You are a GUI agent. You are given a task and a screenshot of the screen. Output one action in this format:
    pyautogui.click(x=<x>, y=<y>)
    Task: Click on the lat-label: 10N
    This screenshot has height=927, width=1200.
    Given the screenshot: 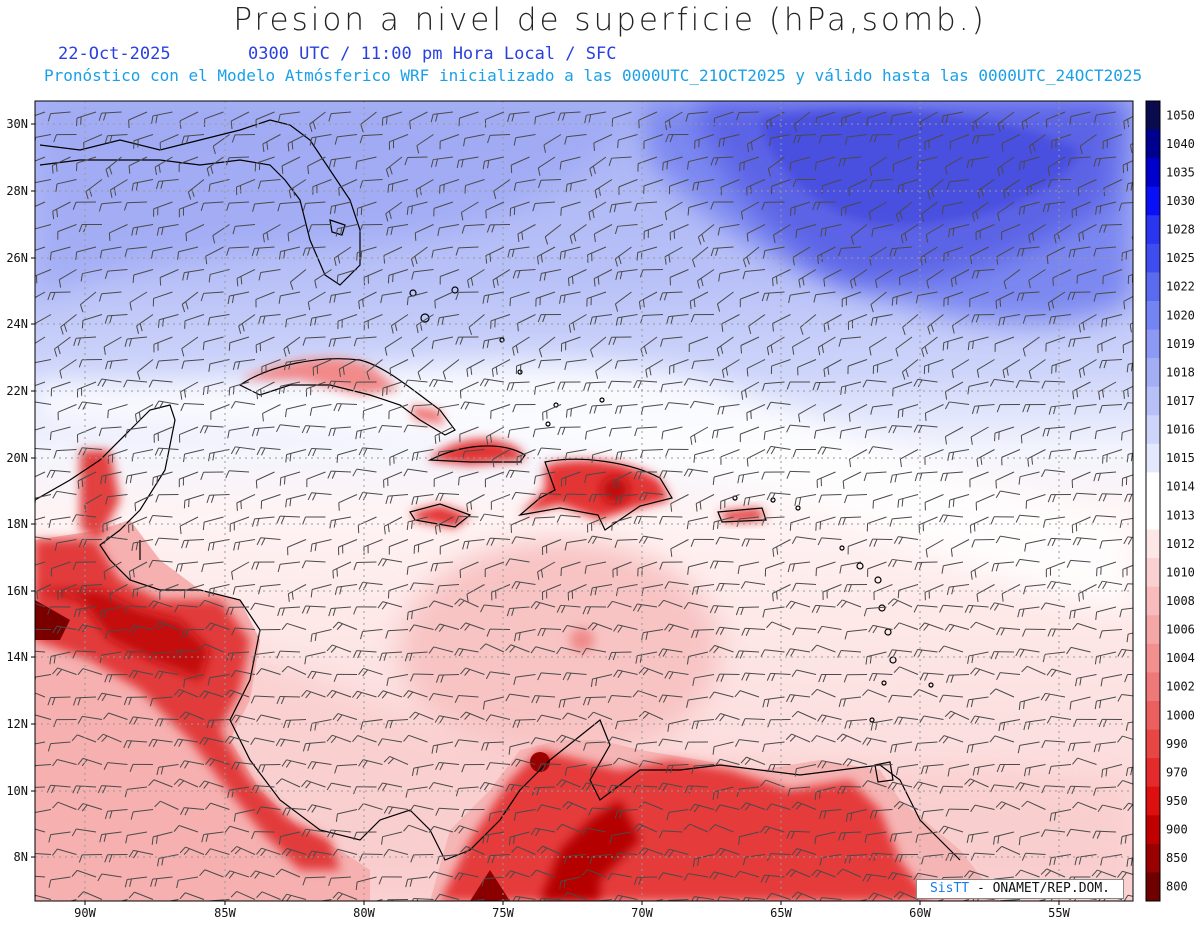 What is the action you would take?
    pyautogui.click(x=17, y=791)
    